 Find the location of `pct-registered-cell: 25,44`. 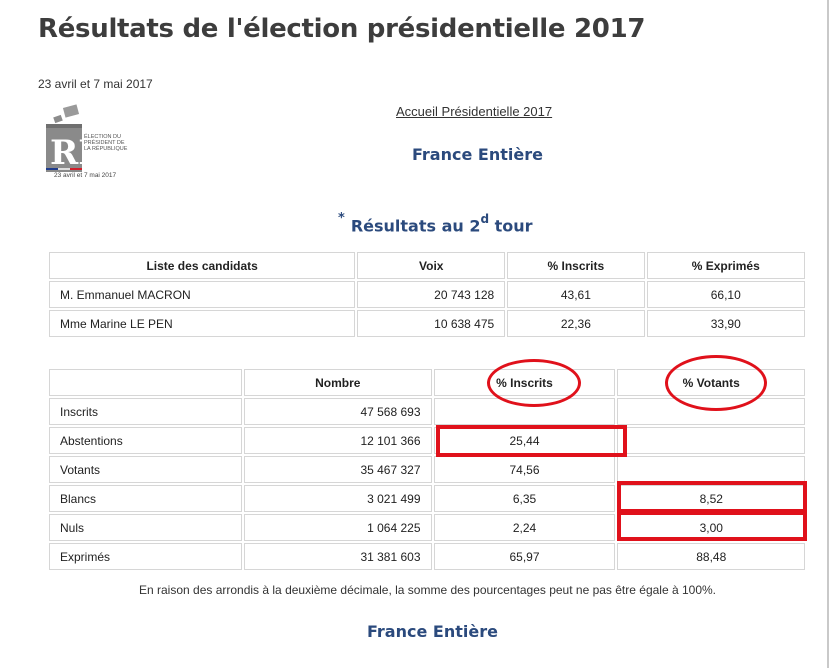

pct-registered-cell: 25,44 is located at coordinates (524, 440).